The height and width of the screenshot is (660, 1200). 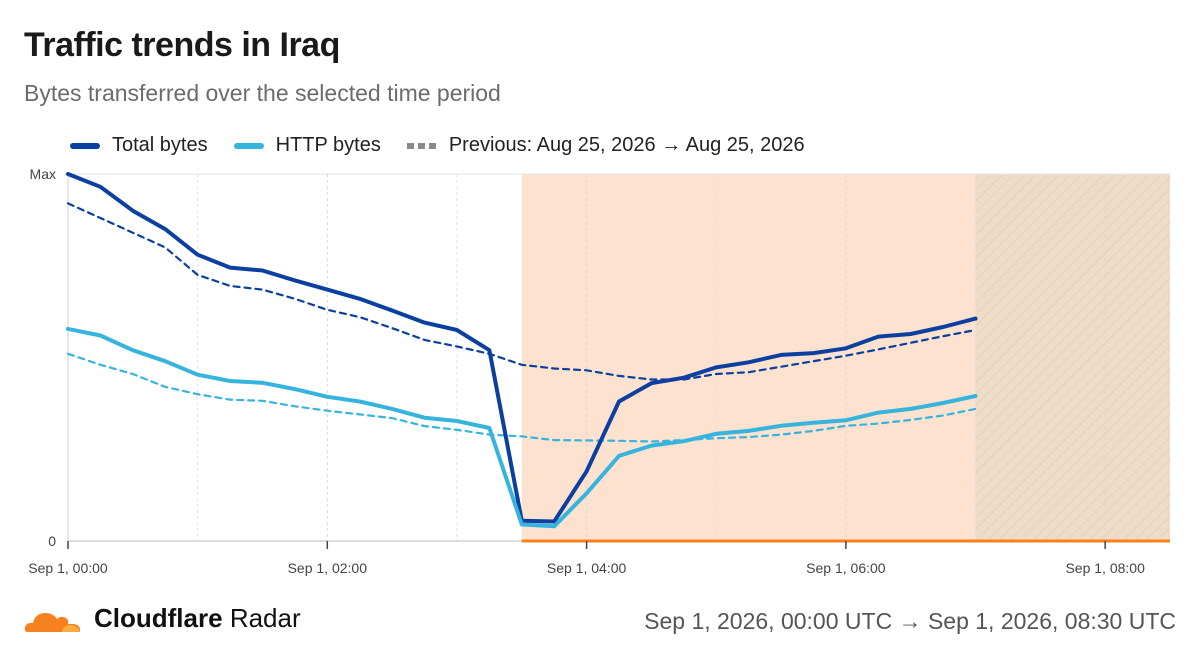 What do you see at coordinates (328, 568) in the screenshot?
I see `x-tick-label: Sep 1, 02:00` at bounding box center [328, 568].